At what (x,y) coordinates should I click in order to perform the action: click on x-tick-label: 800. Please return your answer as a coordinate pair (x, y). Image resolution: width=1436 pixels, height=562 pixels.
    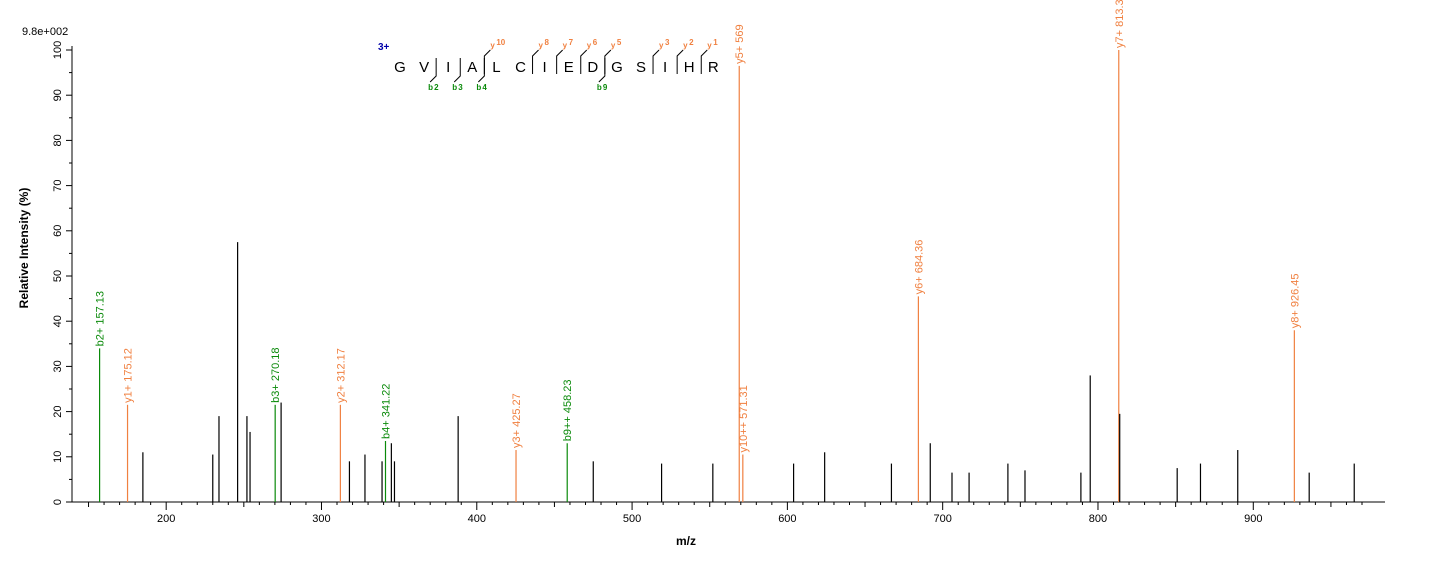
    Looking at the image, I should click on (1098, 519).